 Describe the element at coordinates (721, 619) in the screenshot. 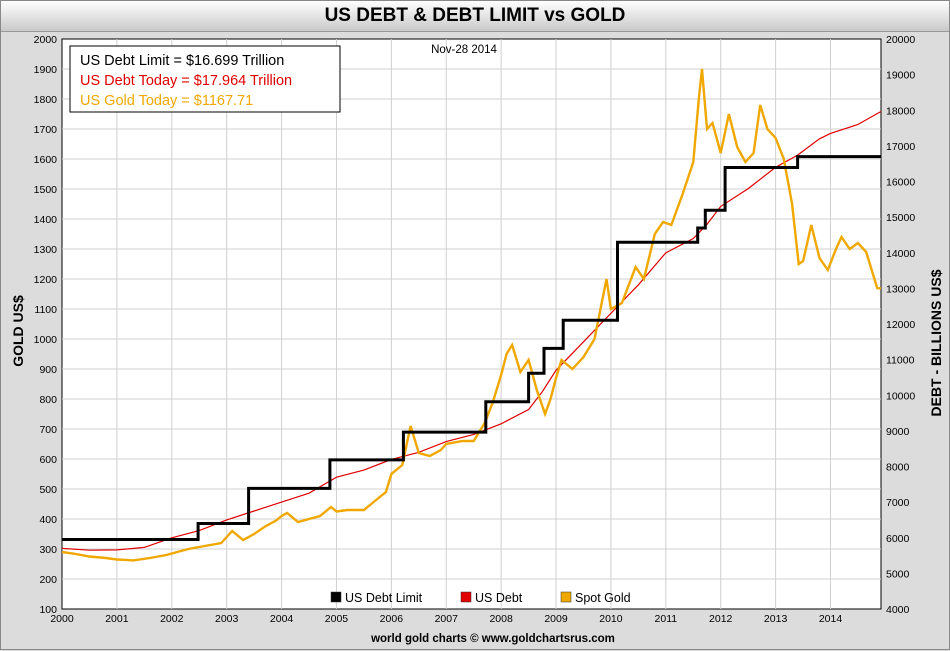

I see `x-tick-label: 2012` at that location.